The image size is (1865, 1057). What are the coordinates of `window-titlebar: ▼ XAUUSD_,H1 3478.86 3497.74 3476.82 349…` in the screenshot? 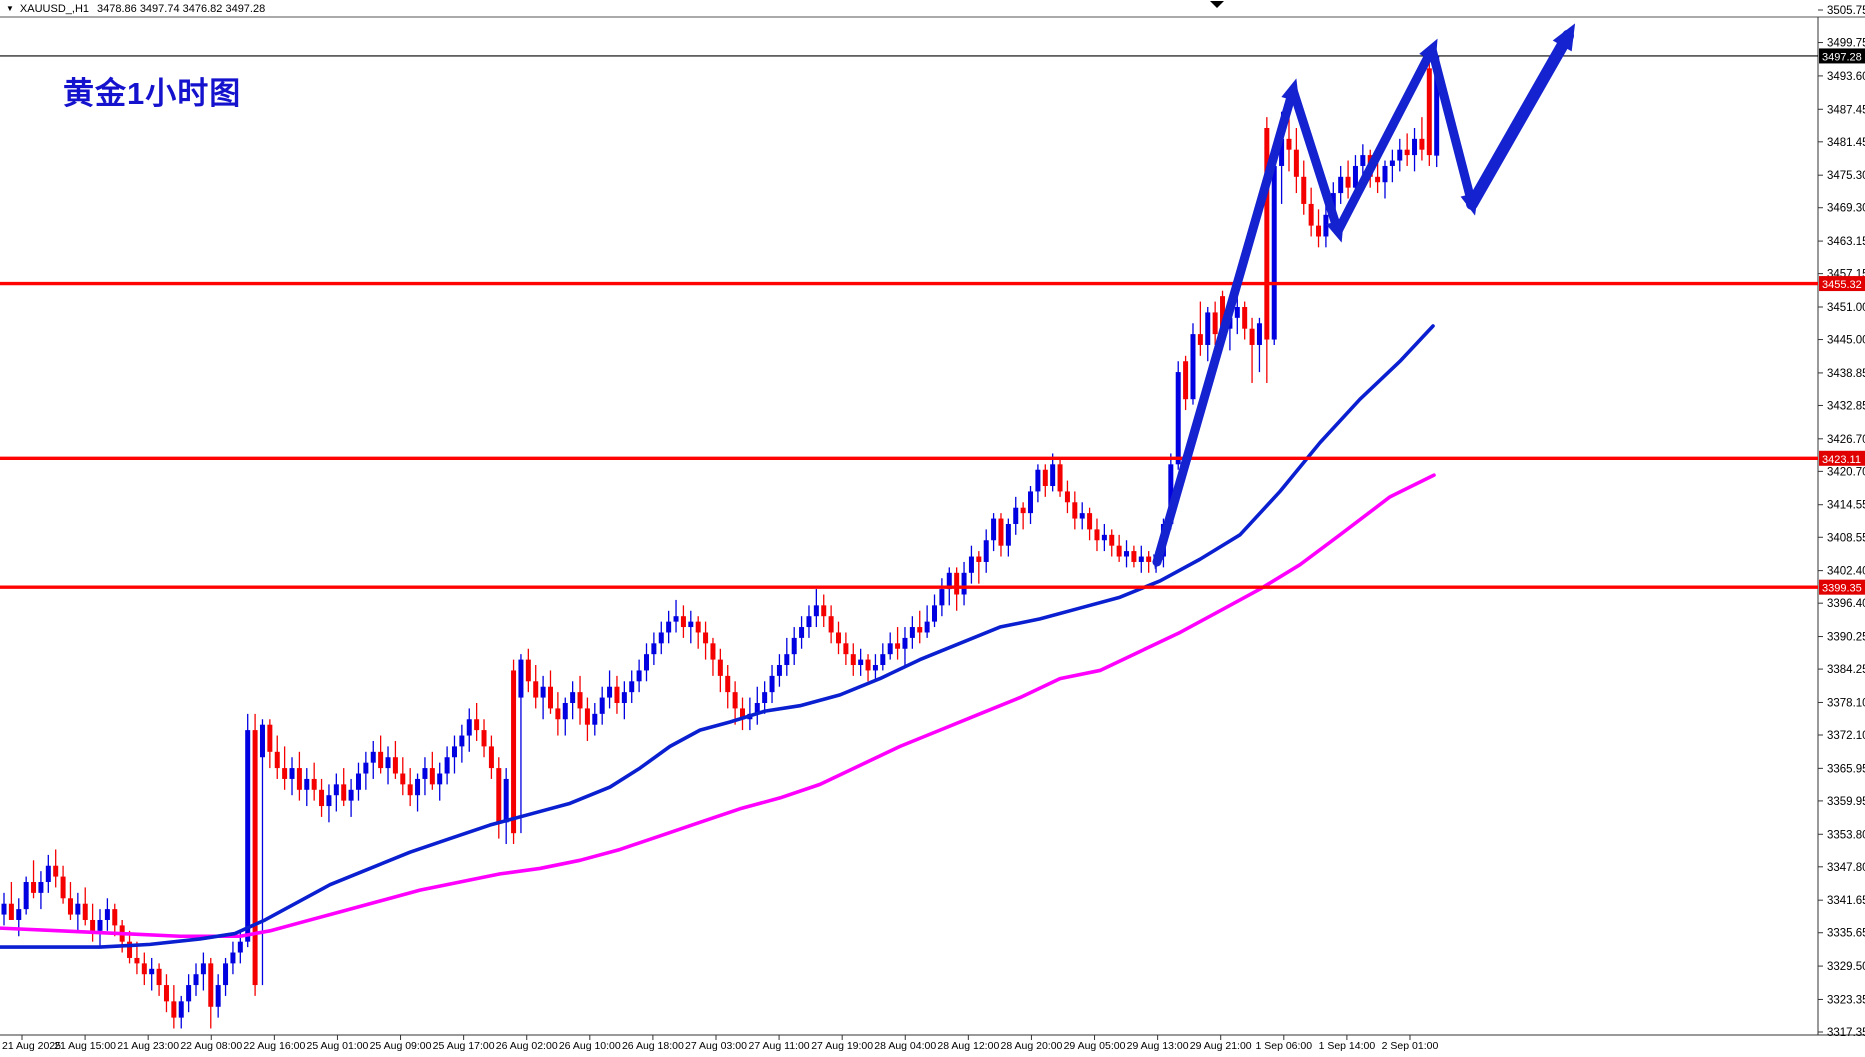 It's located at (932, 8).